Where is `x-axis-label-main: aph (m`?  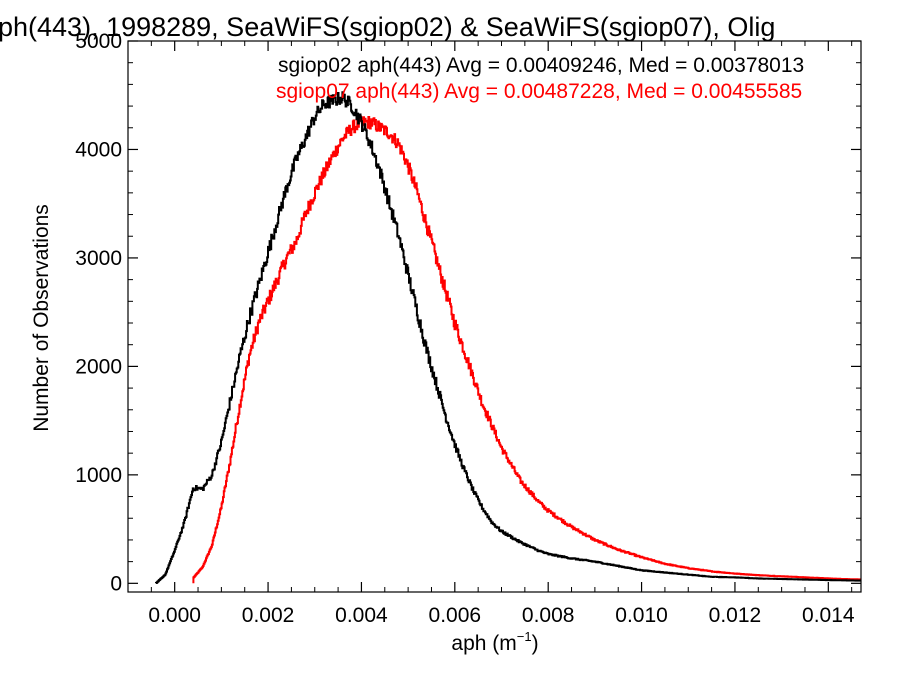 x-axis-label-main: aph (m is located at coordinates (483, 643).